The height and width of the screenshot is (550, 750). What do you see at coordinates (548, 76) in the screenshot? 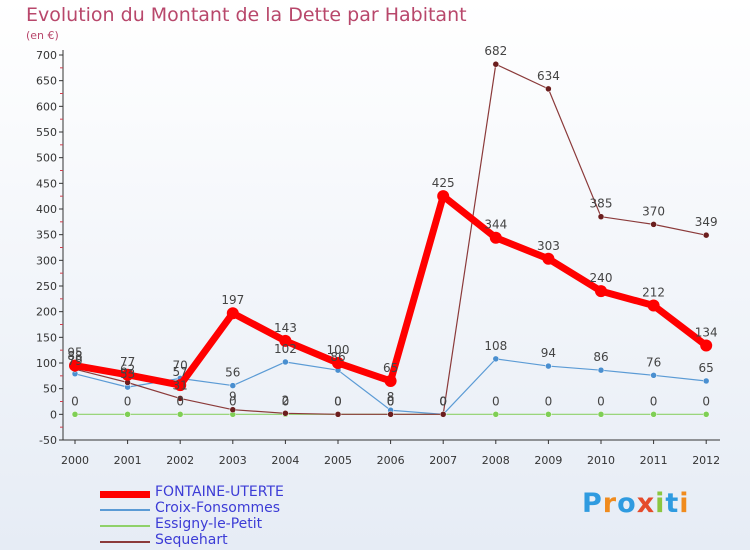
I see `data-label: 634` at bounding box center [548, 76].